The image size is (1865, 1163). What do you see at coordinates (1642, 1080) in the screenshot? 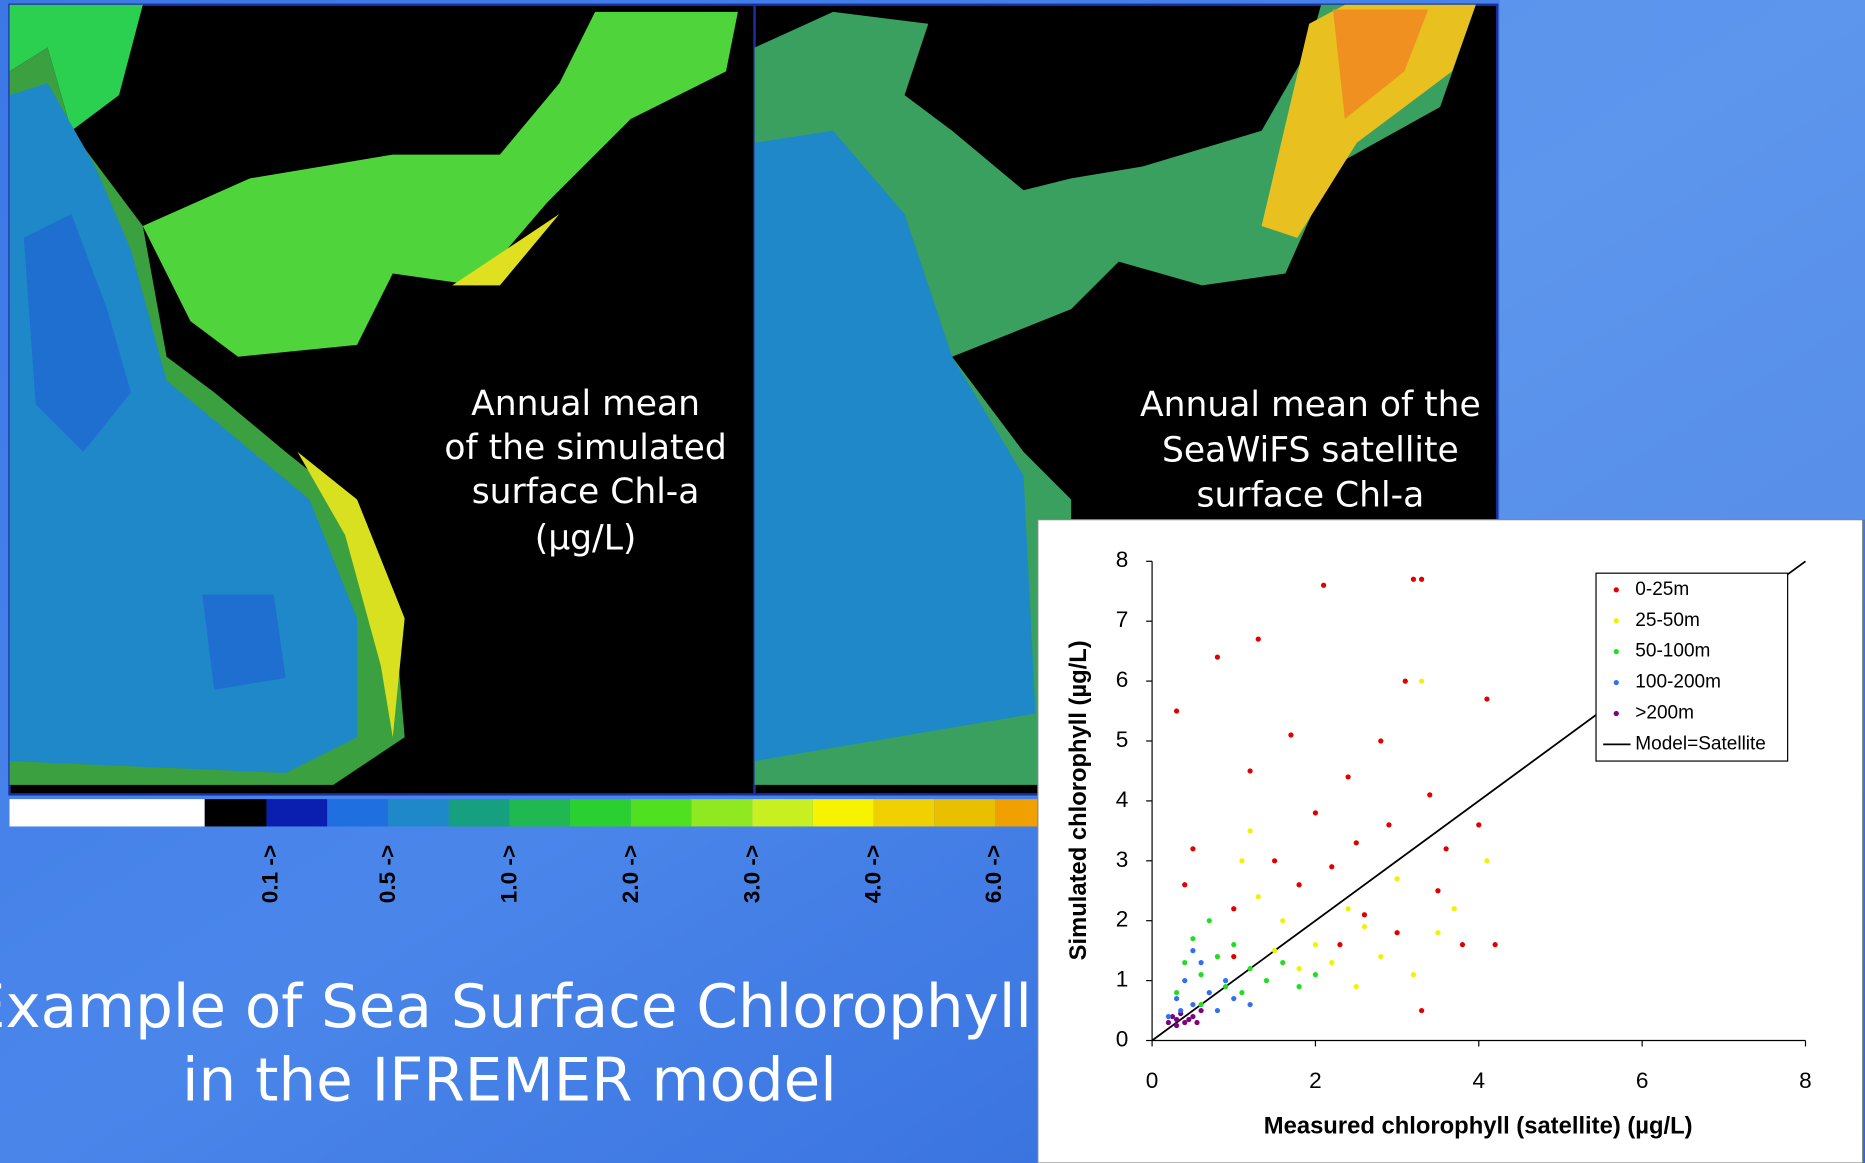
I see `x-tick-label: 6` at bounding box center [1642, 1080].